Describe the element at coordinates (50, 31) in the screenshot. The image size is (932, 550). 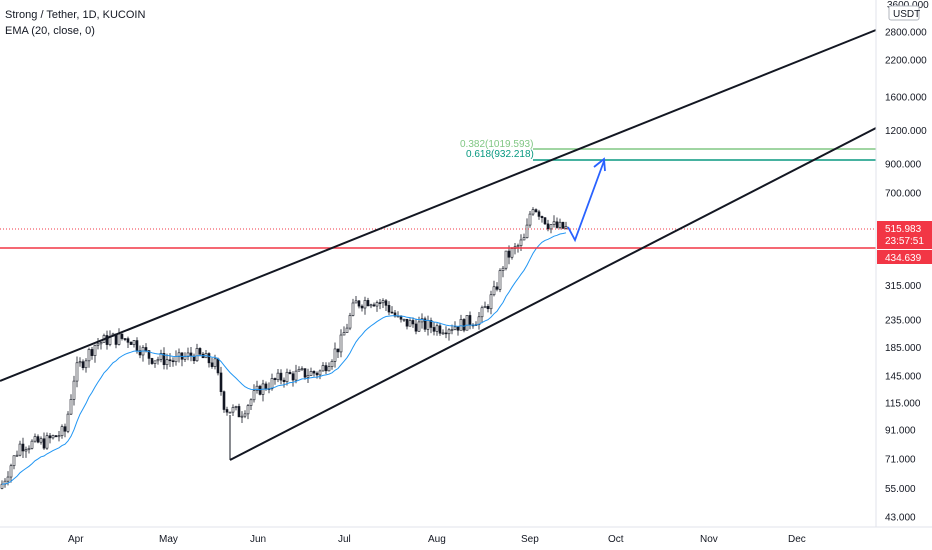
I see `ema-indicator-label: EMA (20, close, 0)` at that location.